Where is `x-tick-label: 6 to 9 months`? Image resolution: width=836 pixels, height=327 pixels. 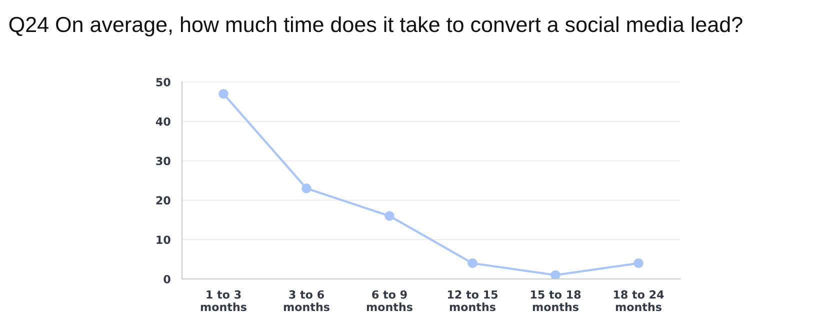
x-tick-label: 6 to 9 months is located at coordinates (389, 301).